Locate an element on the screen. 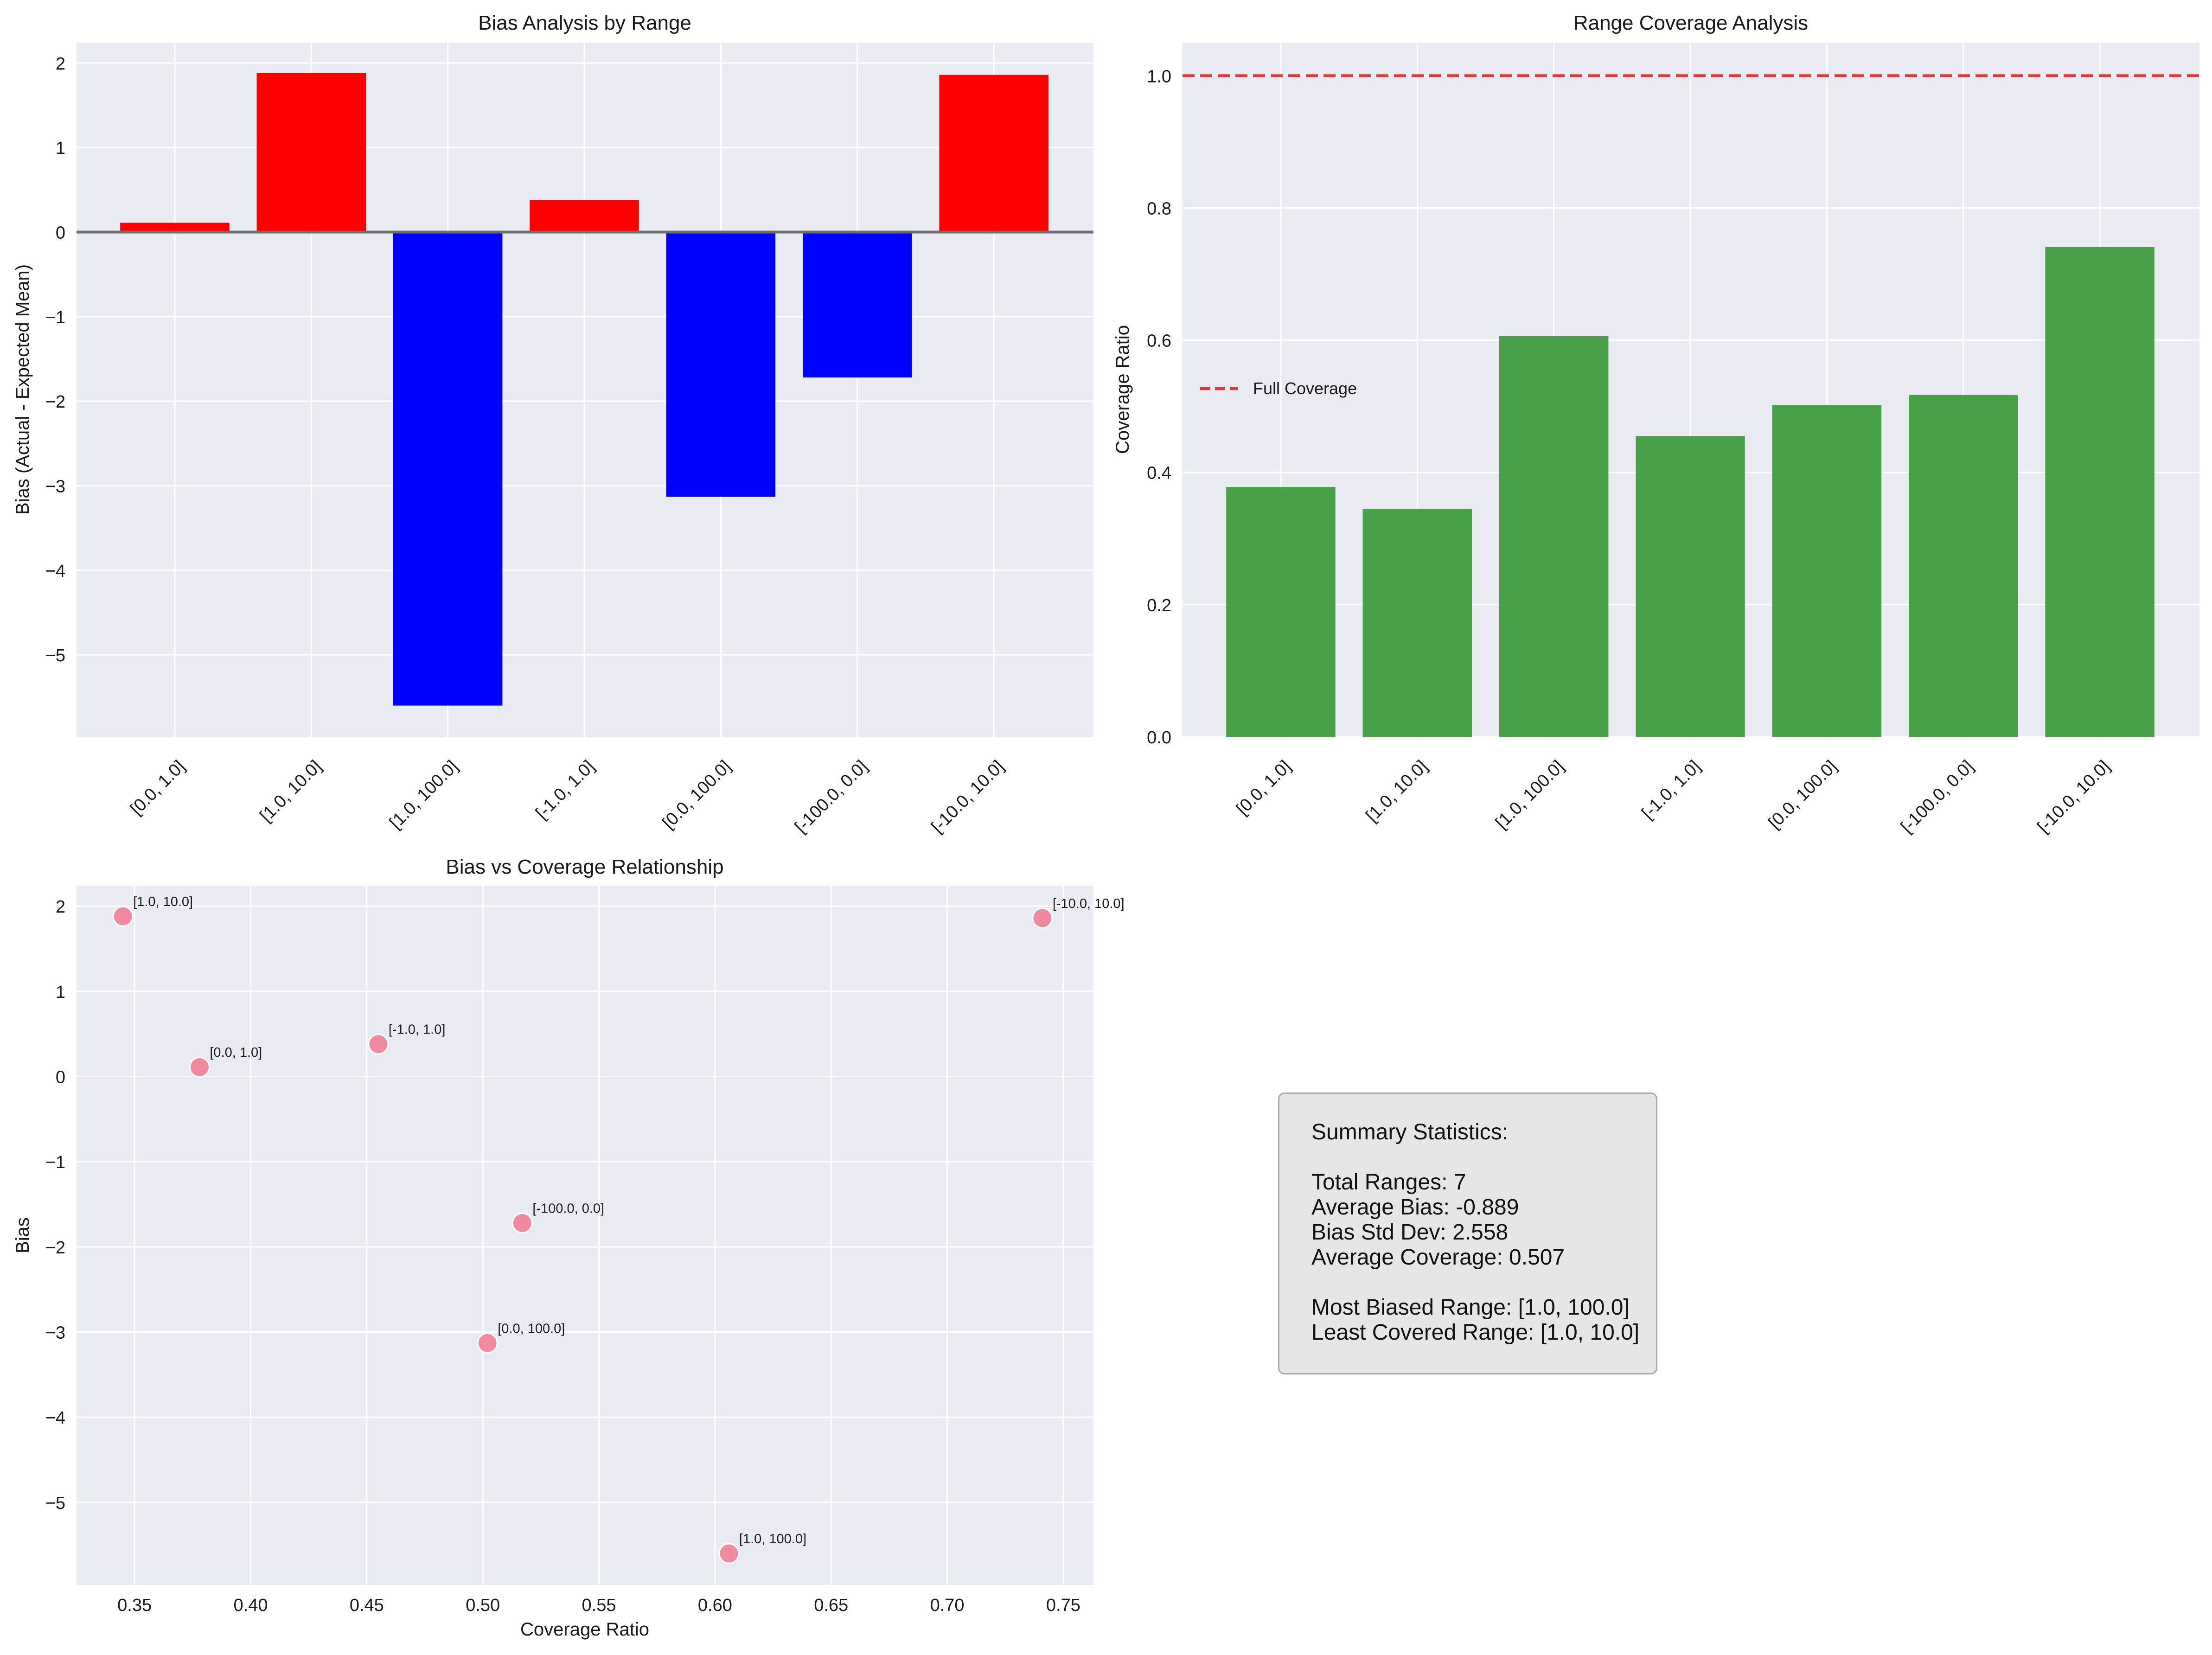 This screenshot has height=1655, width=2212. x-tick-label: 0.65 is located at coordinates (831, 1605).